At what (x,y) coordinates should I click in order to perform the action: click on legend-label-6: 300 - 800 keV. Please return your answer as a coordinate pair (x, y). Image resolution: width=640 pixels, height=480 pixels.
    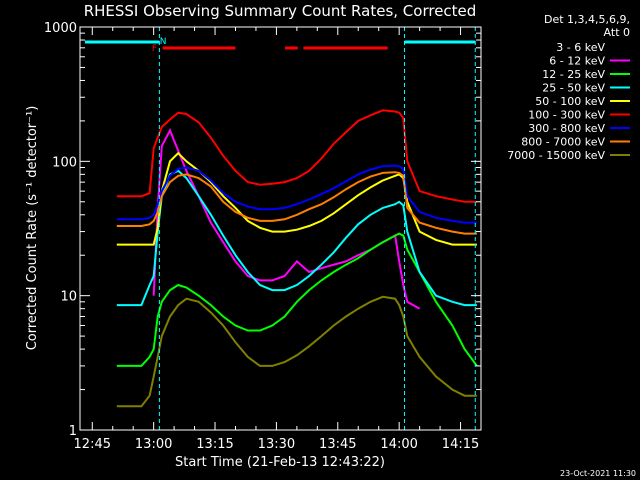
    Looking at the image, I should click on (566, 128).